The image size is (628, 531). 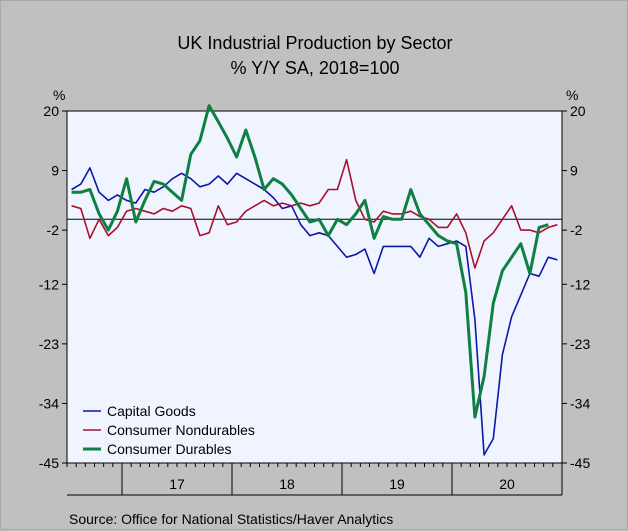 What do you see at coordinates (53, 230) in the screenshot?
I see `y-tick-label-left: -2` at bounding box center [53, 230].